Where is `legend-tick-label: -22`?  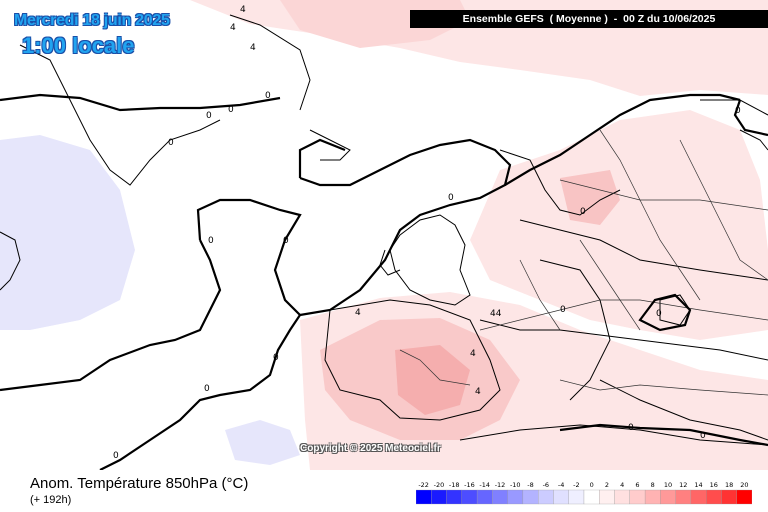
legend-tick-label: -22 is located at coordinates (423, 485).